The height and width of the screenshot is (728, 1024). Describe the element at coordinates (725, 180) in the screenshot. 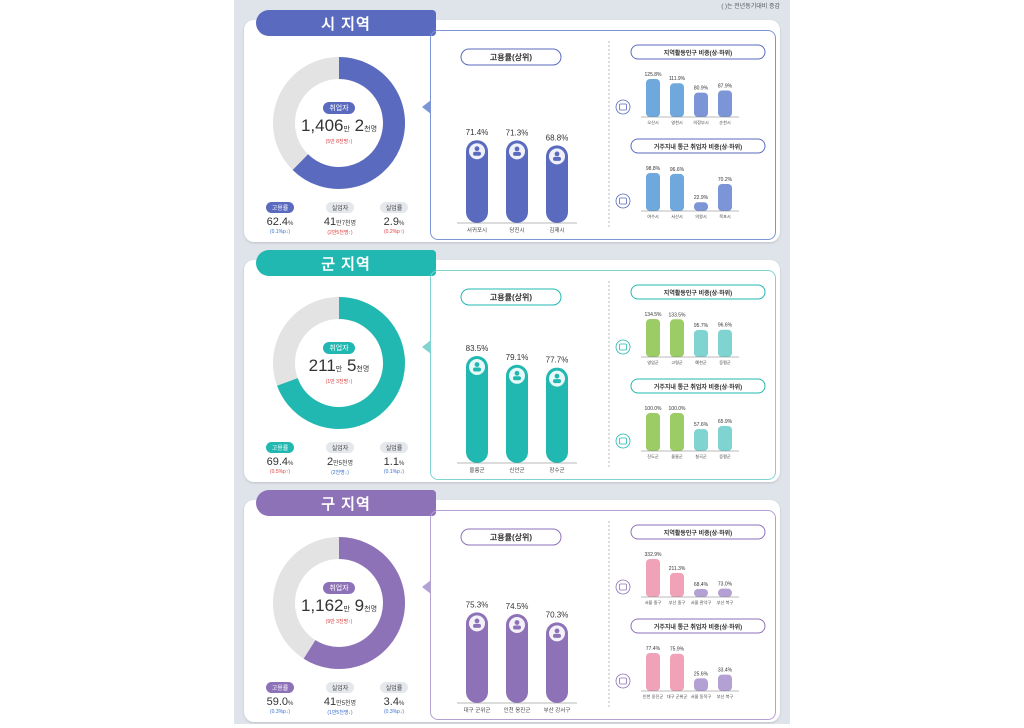

I see `sub2-bar-label: 70.2%` at that location.